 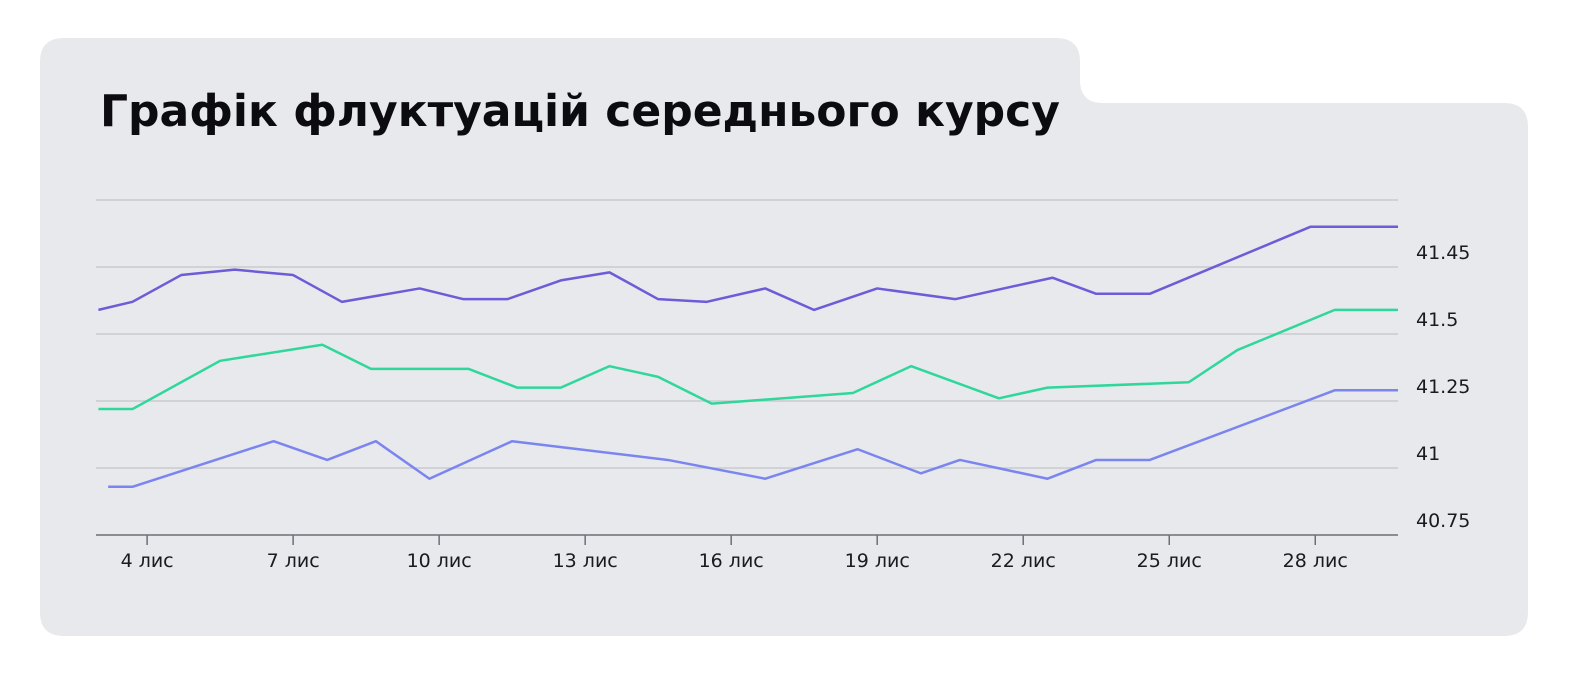 I want to click on x-tick-label: 25 лис, so click(x=1169, y=561).